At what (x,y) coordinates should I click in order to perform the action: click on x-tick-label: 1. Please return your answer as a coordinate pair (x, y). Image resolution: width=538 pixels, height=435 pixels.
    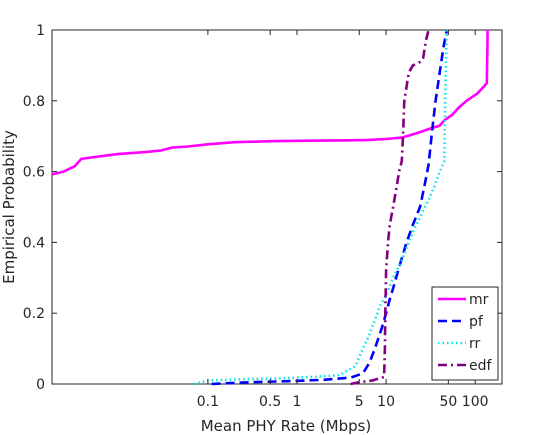
    Looking at the image, I should click on (297, 402).